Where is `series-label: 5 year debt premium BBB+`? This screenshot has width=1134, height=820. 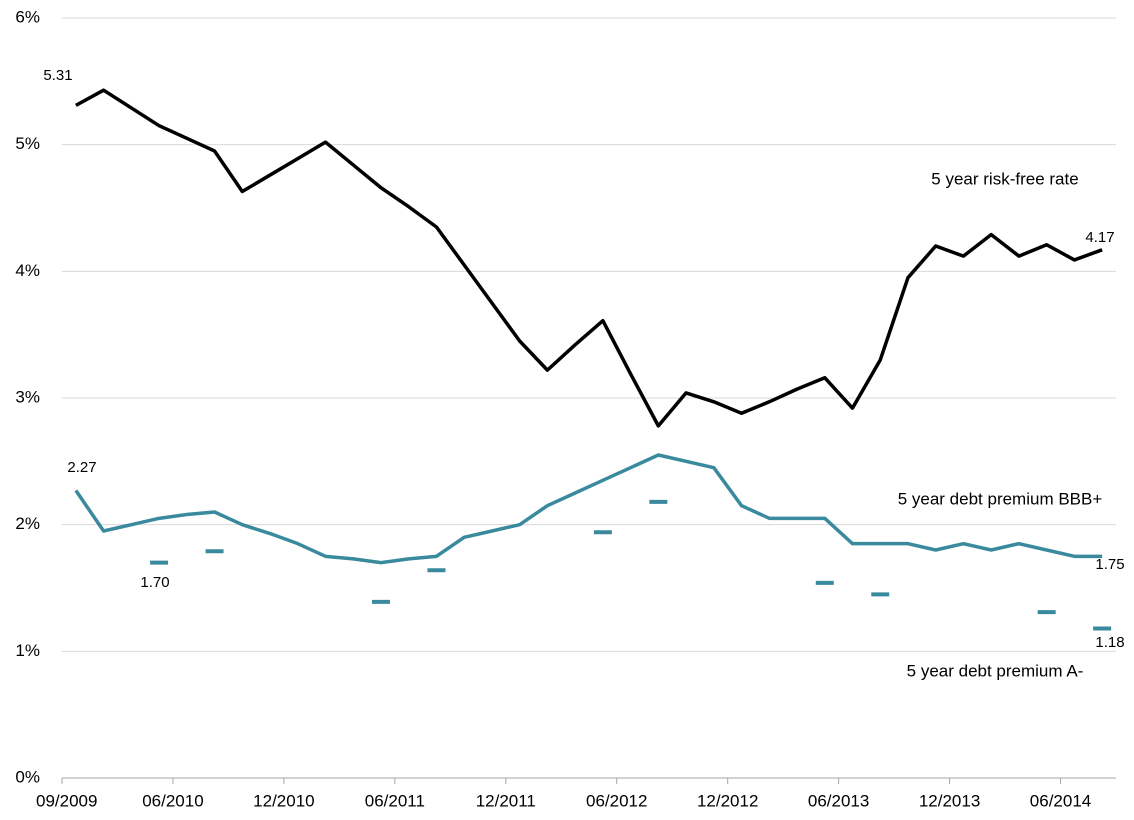
series-label: 5 year debt premium BBB+ is located at coordinates (1000, 498).